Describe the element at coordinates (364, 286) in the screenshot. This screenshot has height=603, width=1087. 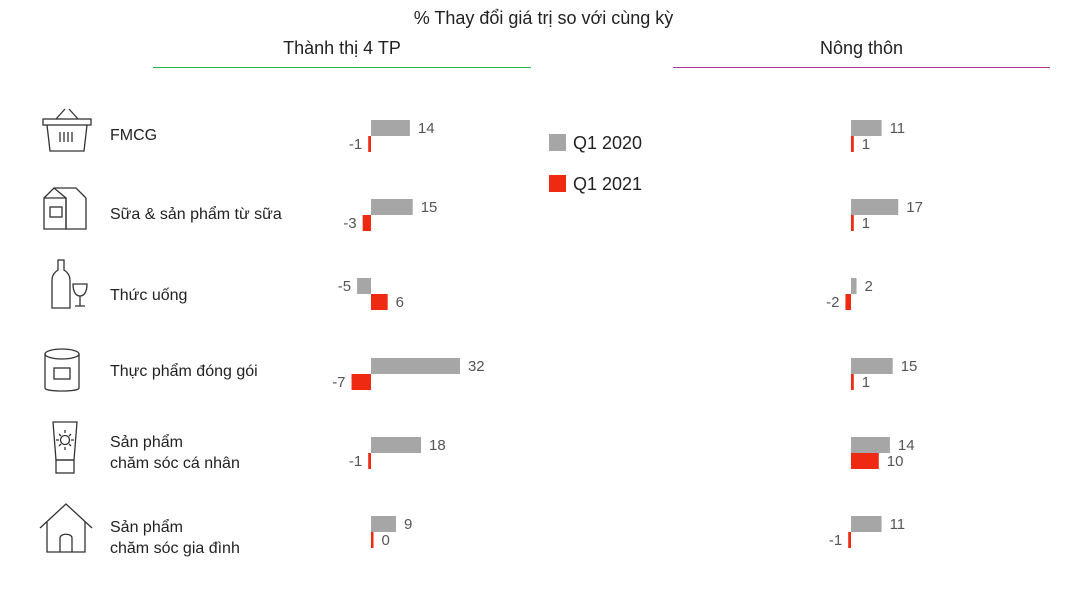
I see `bar-urban-s0-c2` at that location.